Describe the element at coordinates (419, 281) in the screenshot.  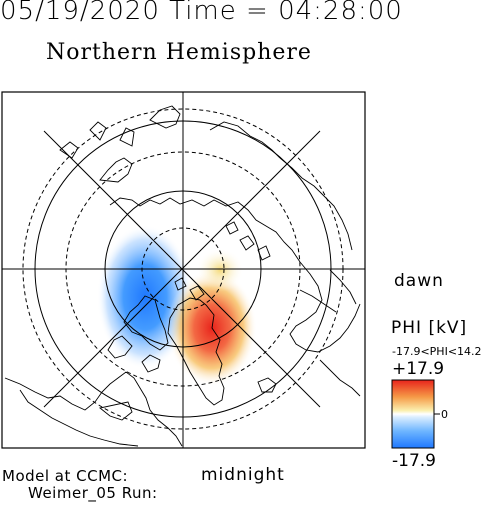
I see `dawn-label: dawn` at that location.